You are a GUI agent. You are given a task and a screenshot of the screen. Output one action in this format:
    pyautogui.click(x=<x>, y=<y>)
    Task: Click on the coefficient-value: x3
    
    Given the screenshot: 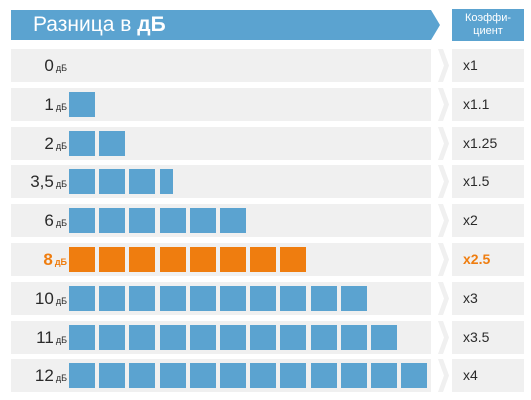 What is the action you would take?
    pyautogui.click(x=488, y=298)
    